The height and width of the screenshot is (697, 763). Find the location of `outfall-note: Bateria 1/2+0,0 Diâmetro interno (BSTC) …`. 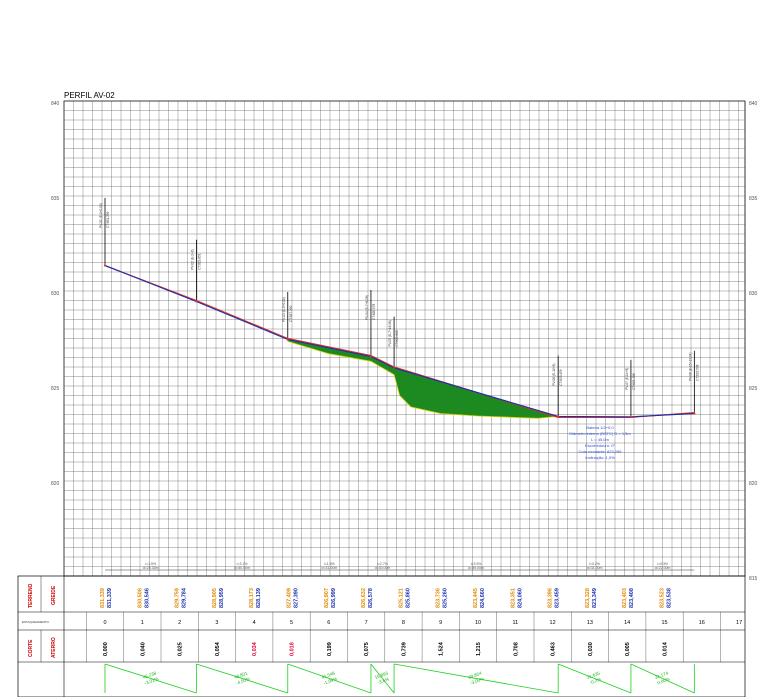

outfall-note: Bateria 1/2+0,0 Diâmetro interno (BSTC) … is located at coordinates (600, 442).